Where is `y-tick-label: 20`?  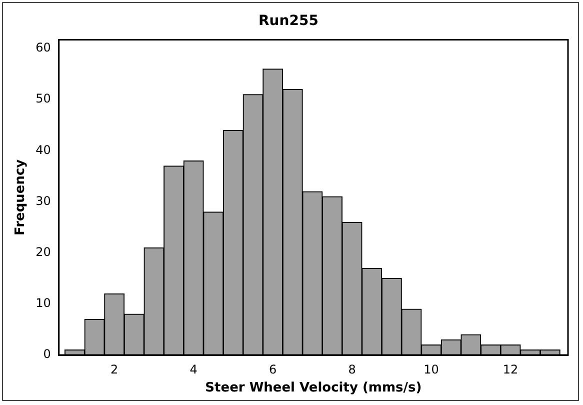
y-tick-label: 20 is located at coordinates (43, 251).